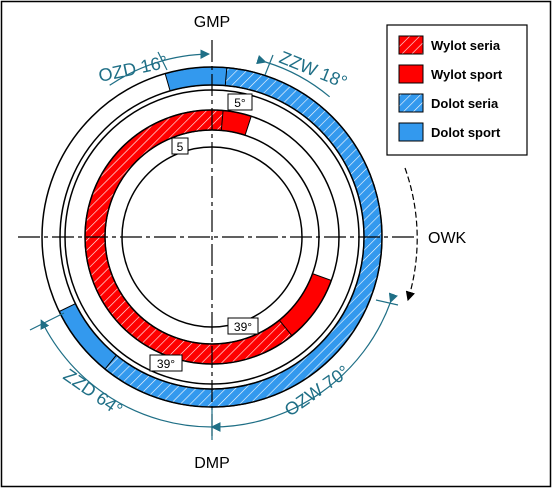 The width and height of the screenshot is (552, 488). I want to click on zzw-extension, so click(269, 65).